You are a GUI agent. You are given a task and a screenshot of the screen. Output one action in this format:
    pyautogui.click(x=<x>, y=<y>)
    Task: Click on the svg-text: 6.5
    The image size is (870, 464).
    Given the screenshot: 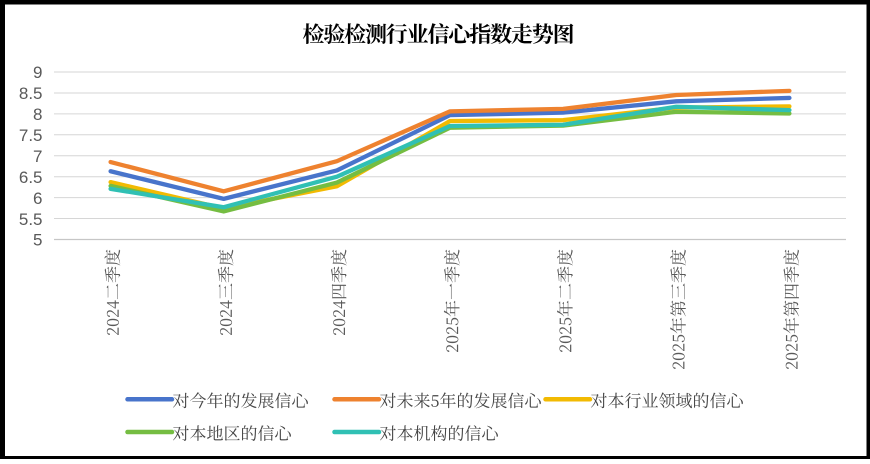 What is the action you would take?
    pyautogui.click(x=31, y=177)
    